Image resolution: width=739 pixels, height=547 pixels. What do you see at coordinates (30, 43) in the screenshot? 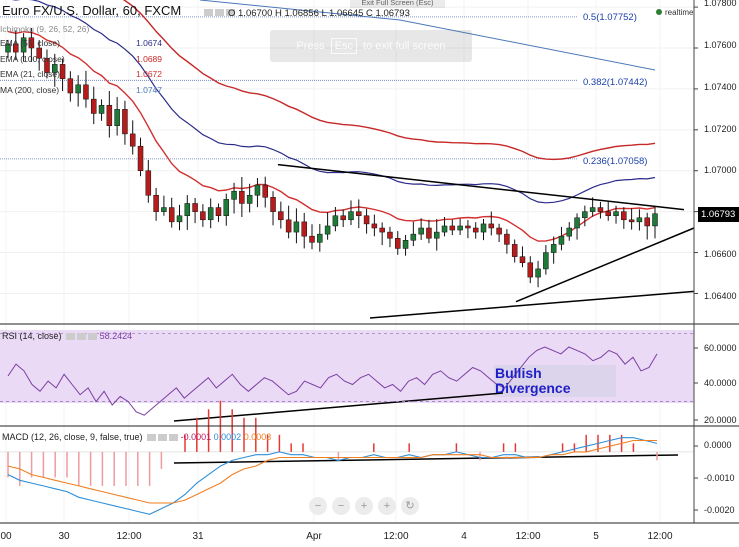
I see `legend-label: EMA (55, close)` at bounding box center [30, 43].